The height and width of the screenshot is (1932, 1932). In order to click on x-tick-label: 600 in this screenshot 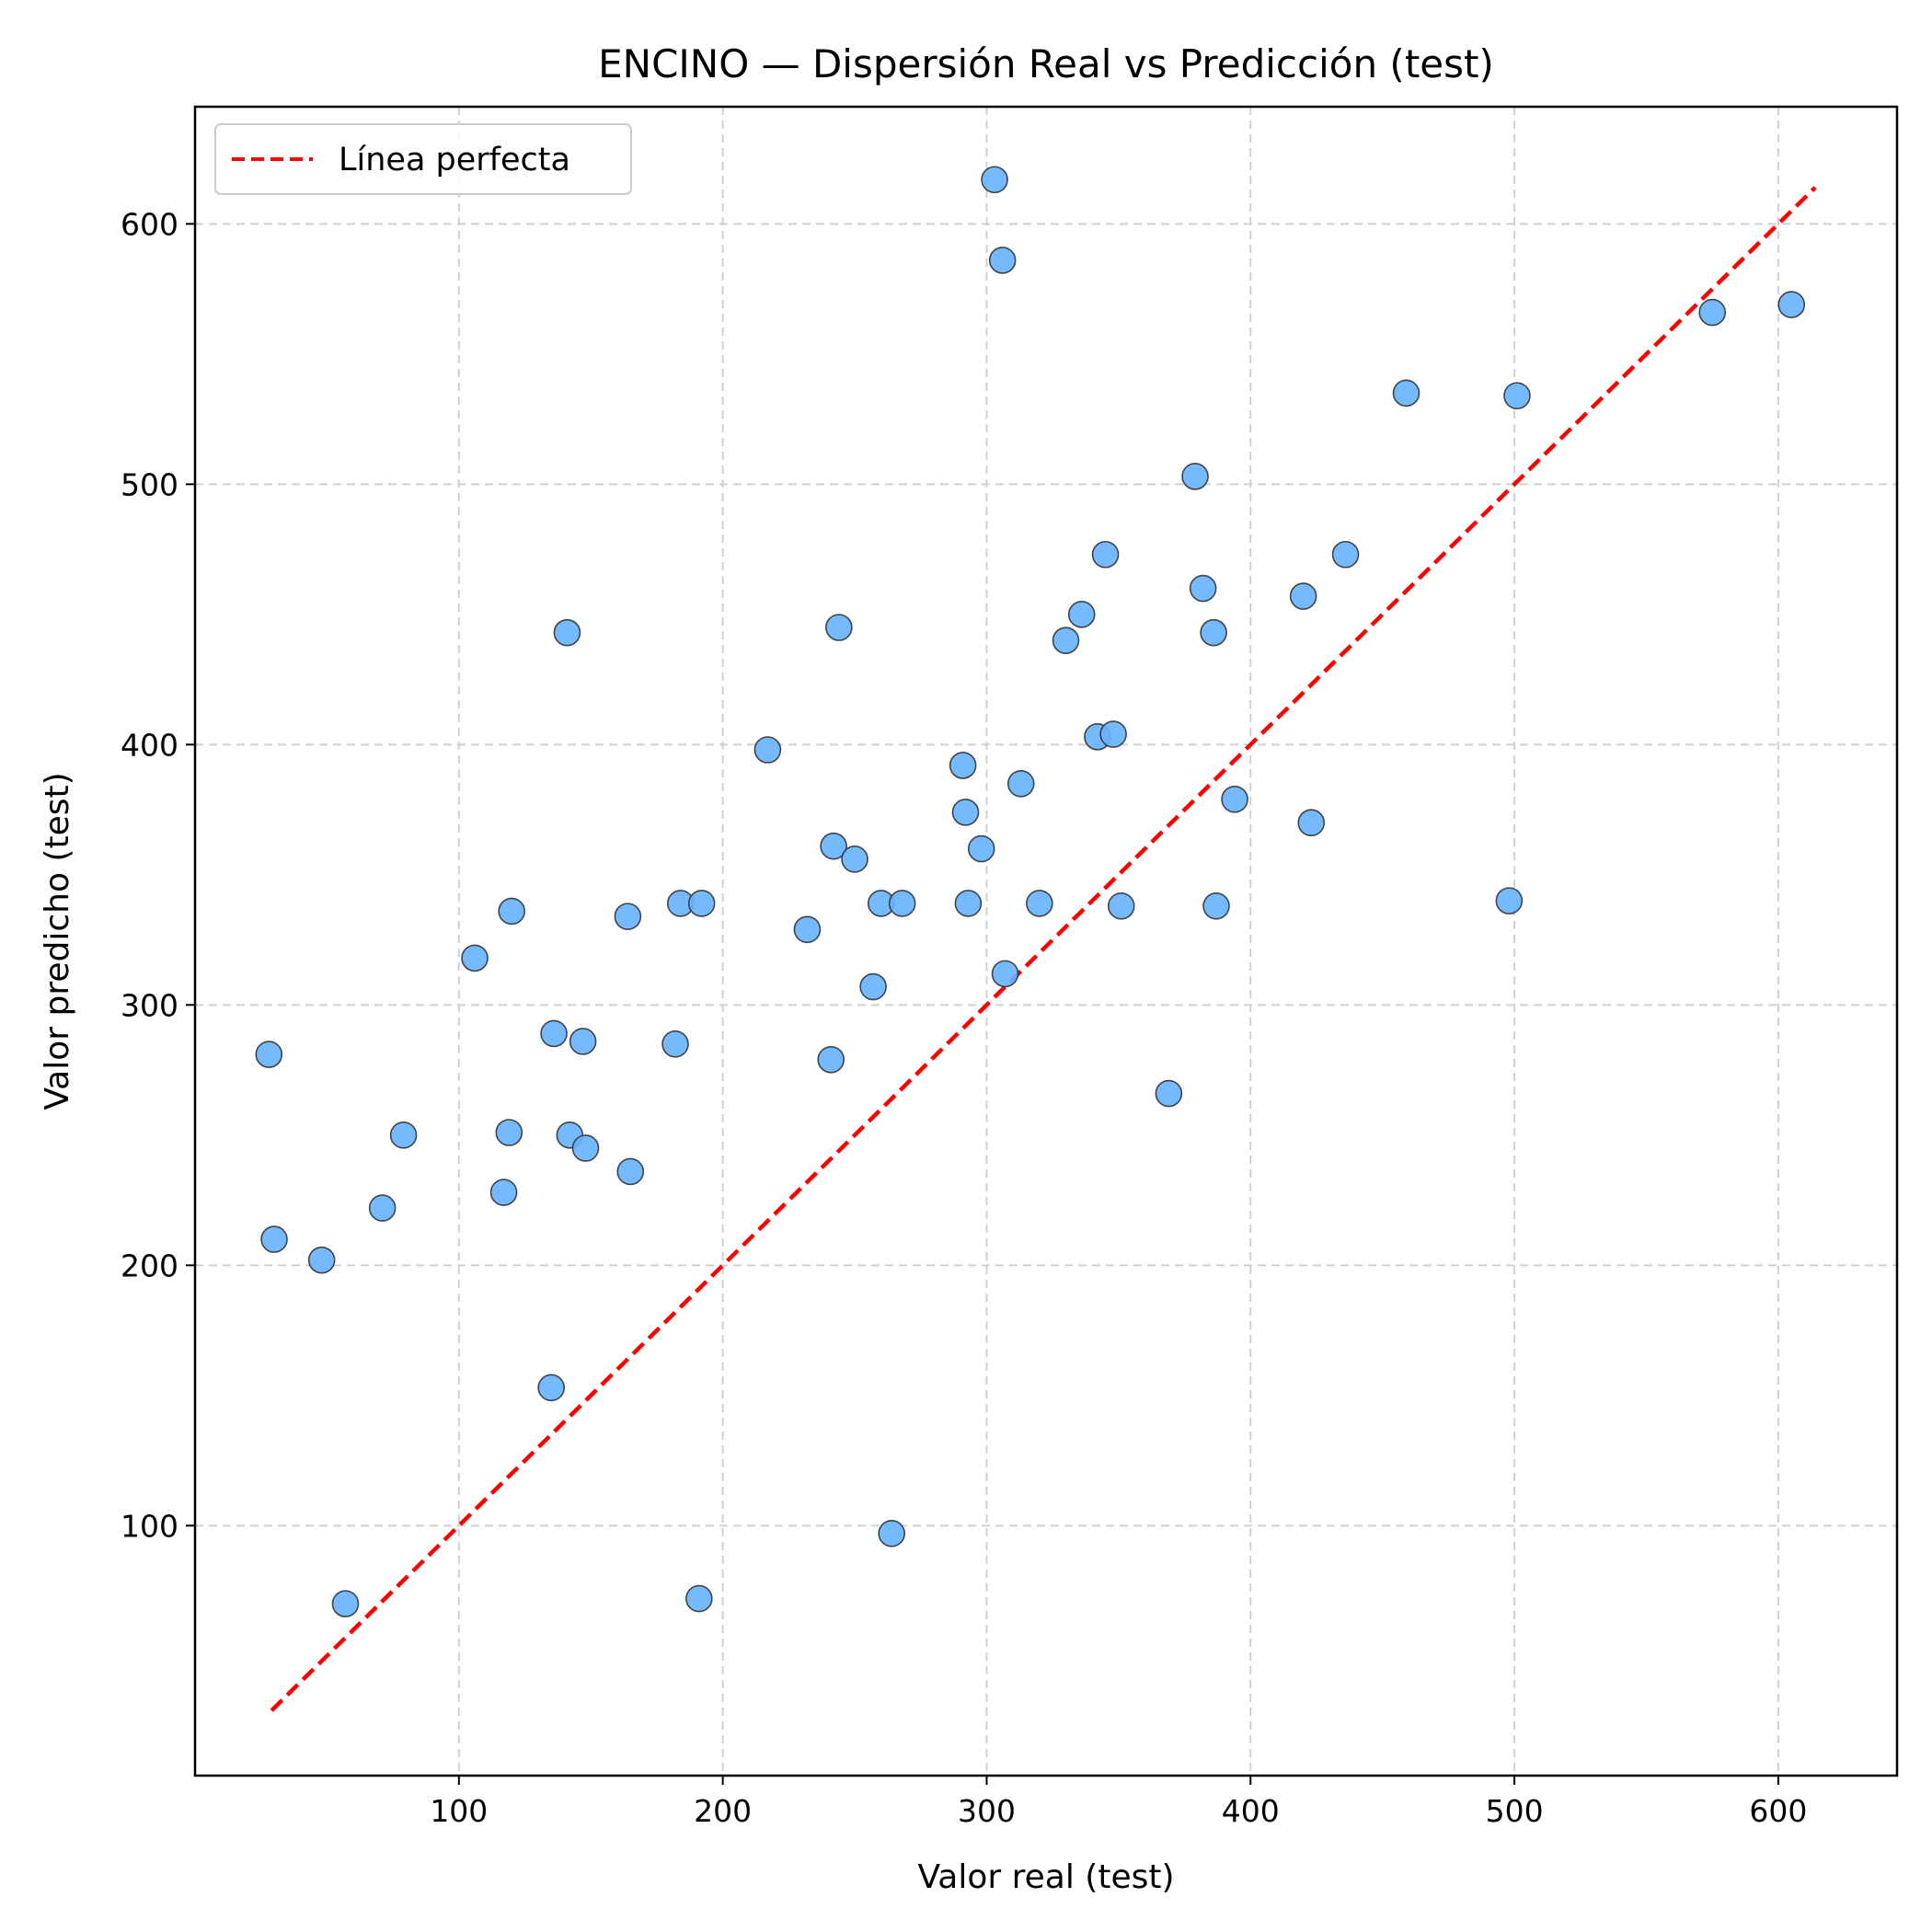, I will do `click(1778, 1811)`.